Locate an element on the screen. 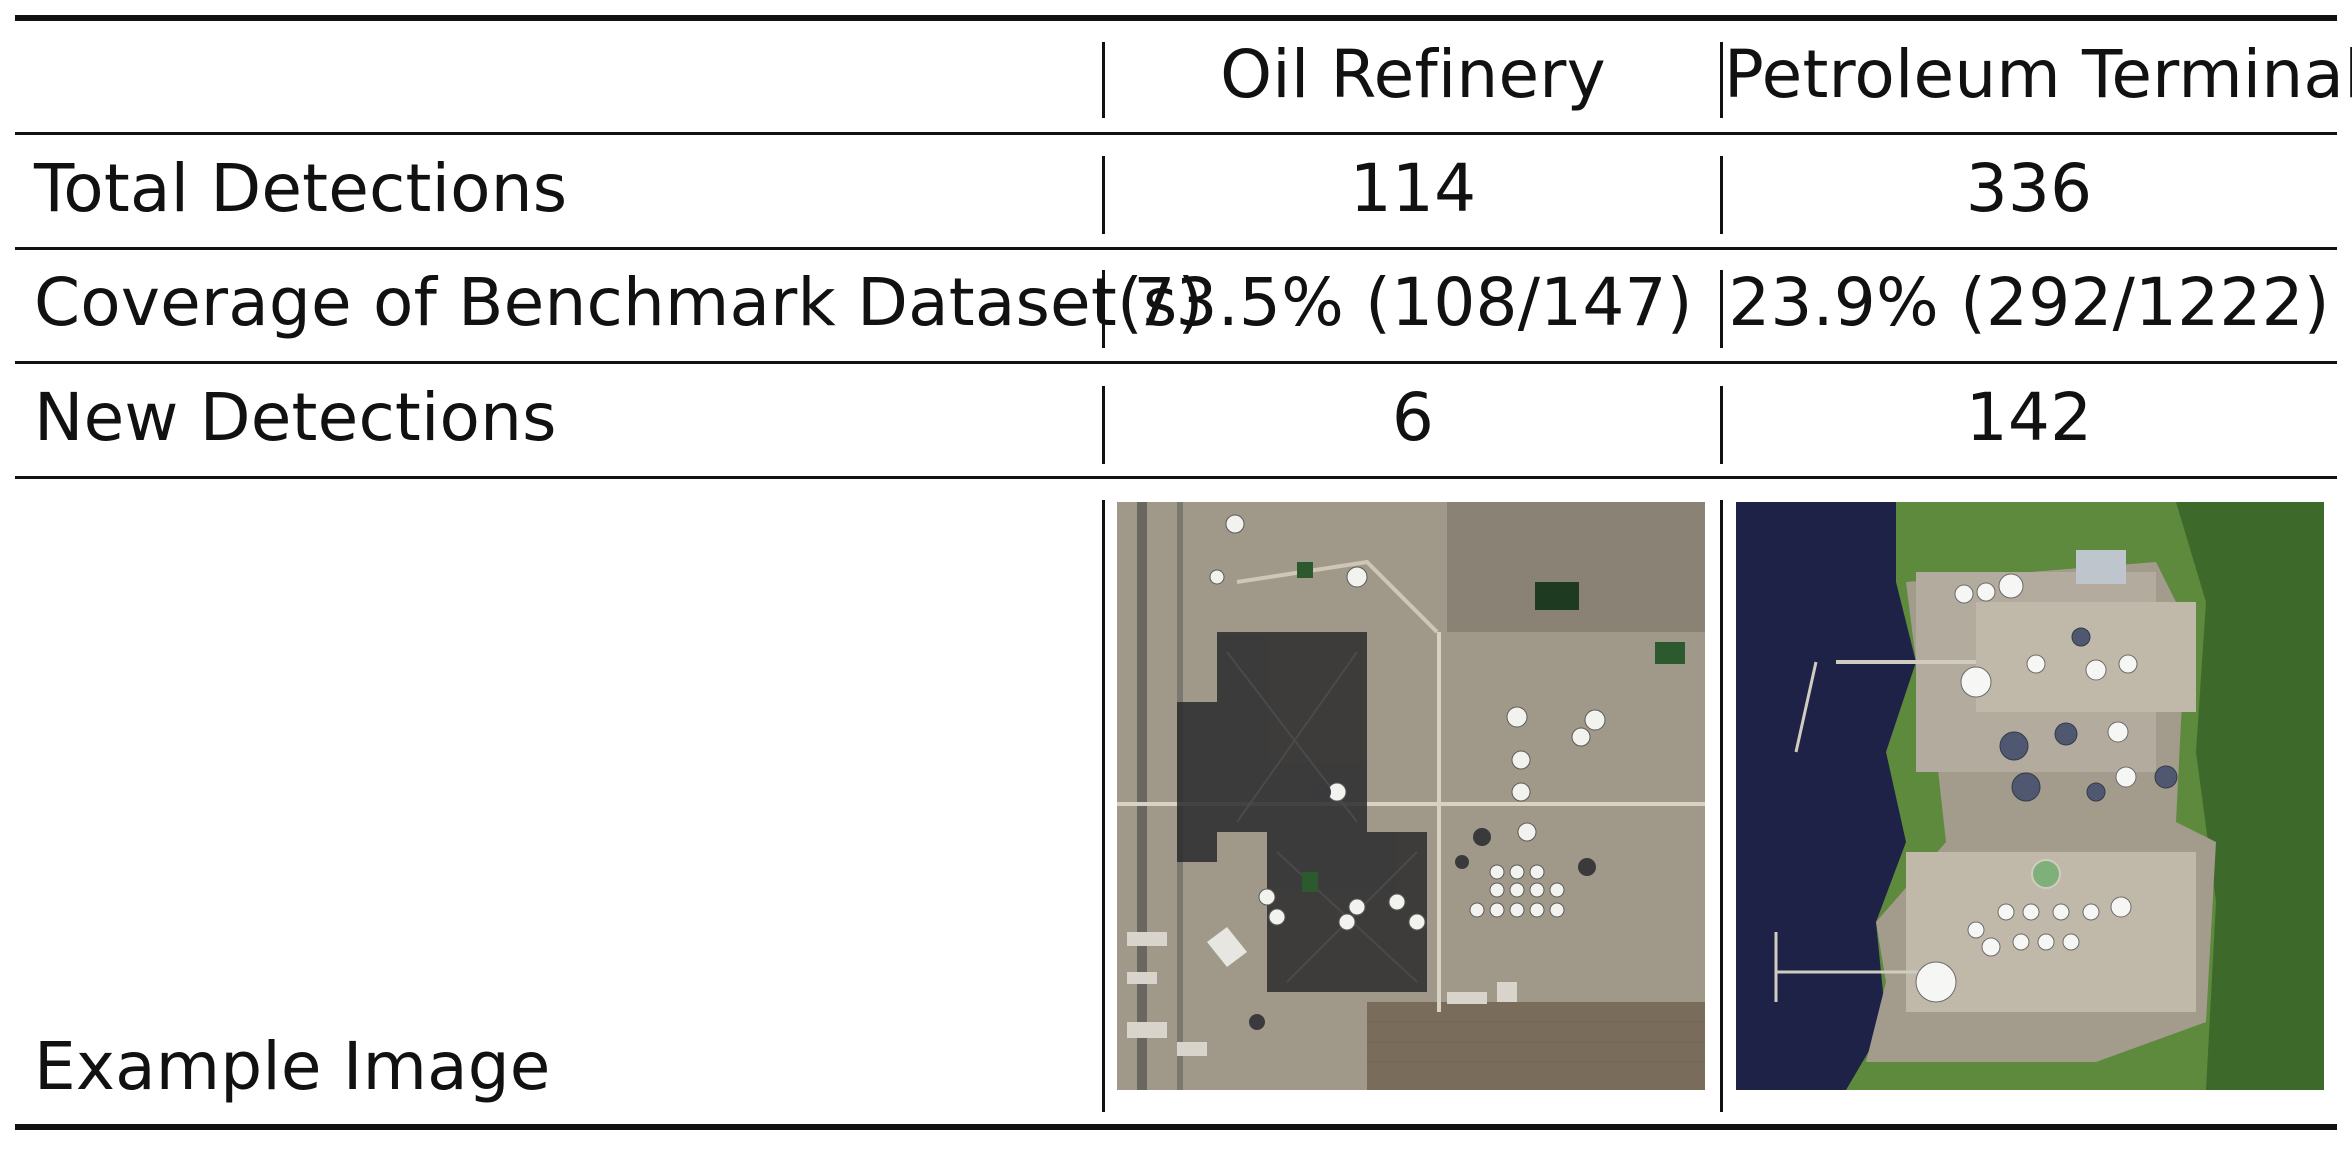  table-cell: 142 is located at coordinates (2029, 417).